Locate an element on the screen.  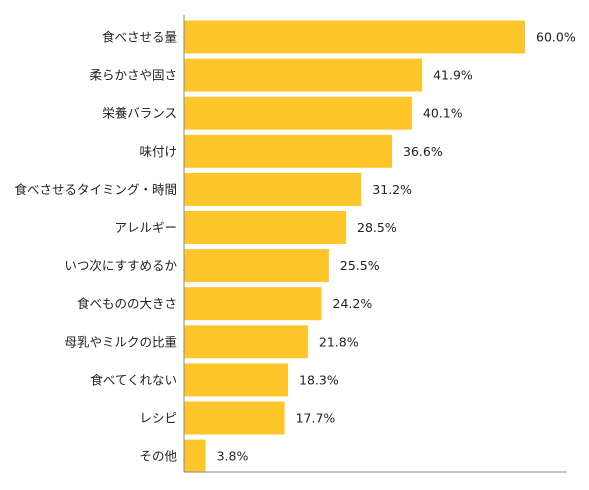
category-label: いつ次にすすめるか is located at coordinates (120, 265).